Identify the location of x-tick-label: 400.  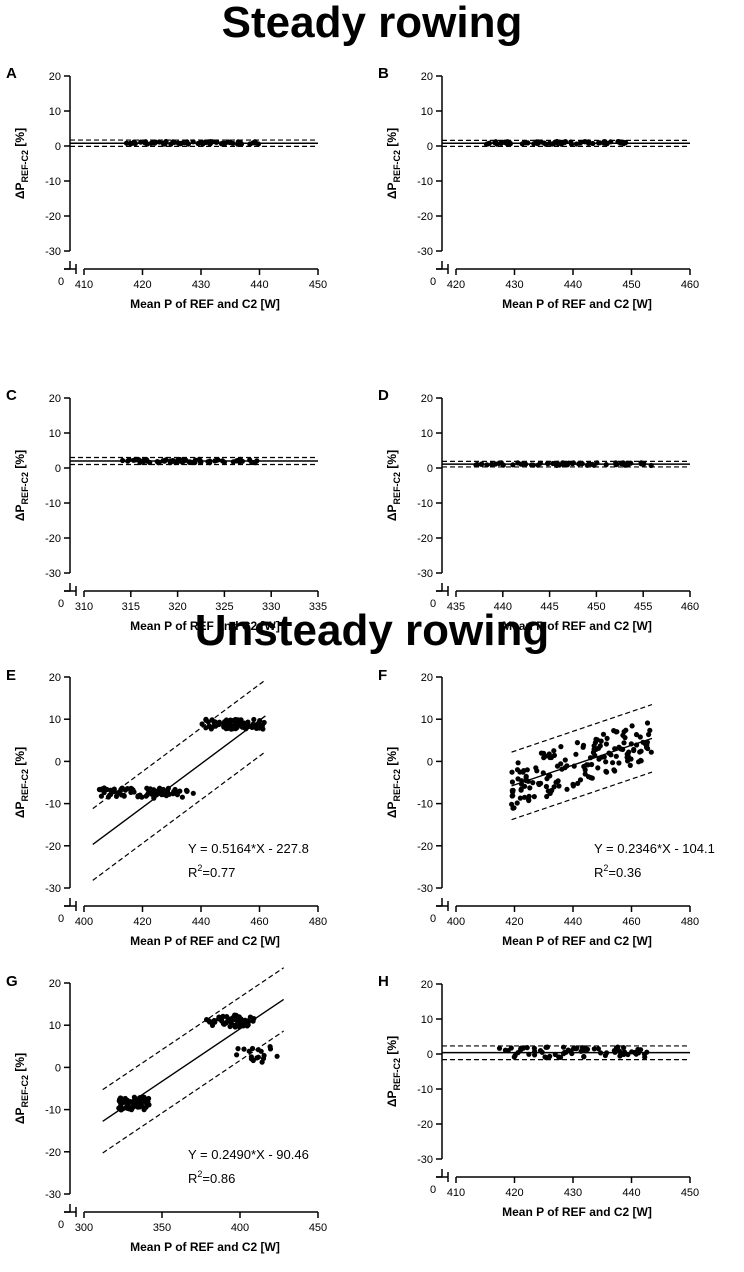
(84, 922).